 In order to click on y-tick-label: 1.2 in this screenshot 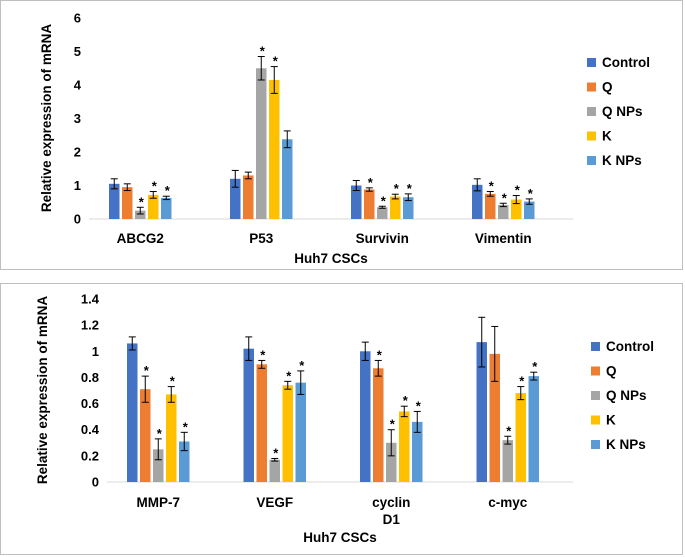, I will do `click(90, 325)`.